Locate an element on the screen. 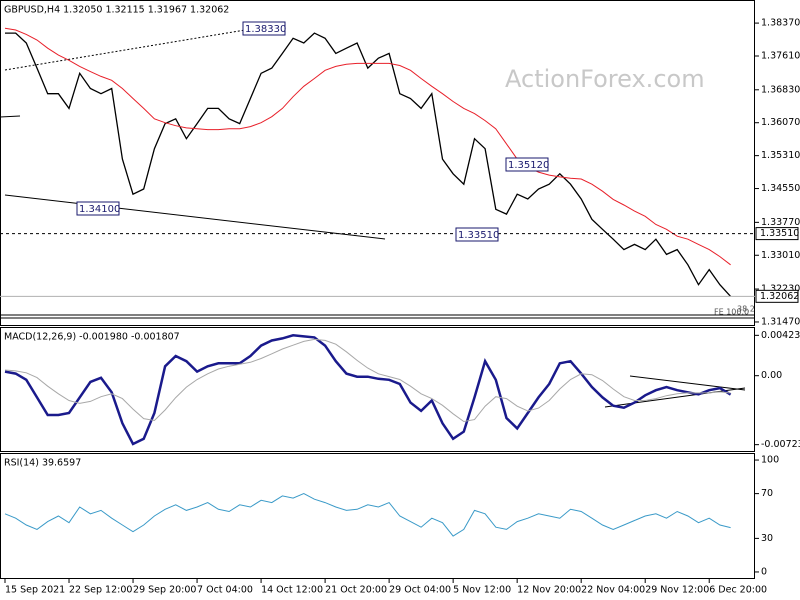 The image size is (800, 600). x-tick-label: 14 Oct 12:00 is located at coordinates (292, 590).